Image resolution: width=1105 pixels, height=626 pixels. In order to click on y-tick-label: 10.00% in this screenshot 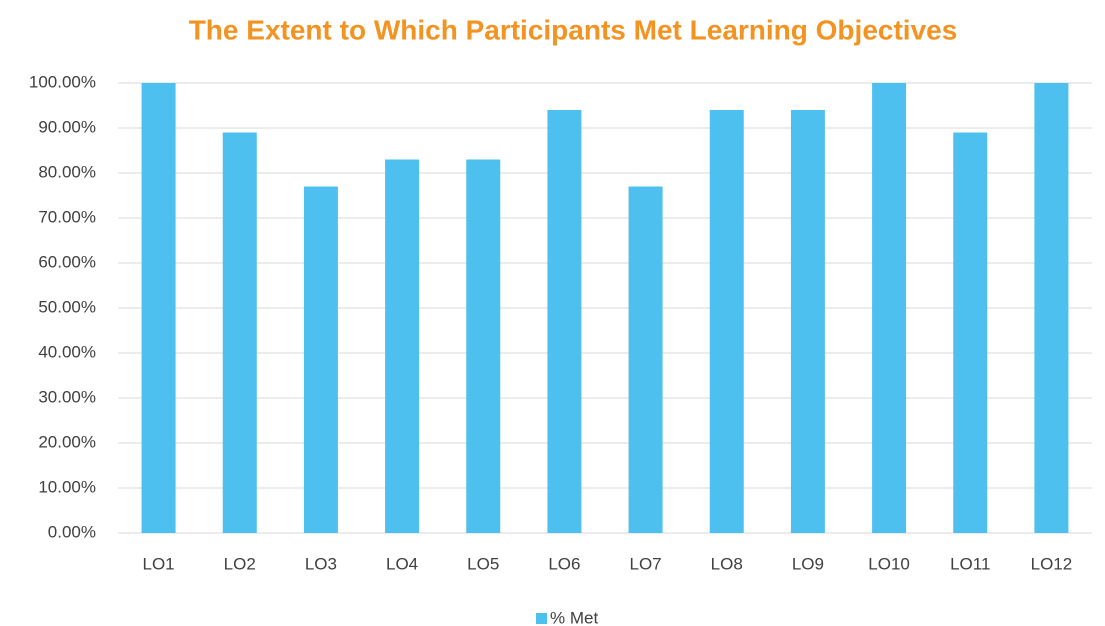, I will do `click(67, 486)`.